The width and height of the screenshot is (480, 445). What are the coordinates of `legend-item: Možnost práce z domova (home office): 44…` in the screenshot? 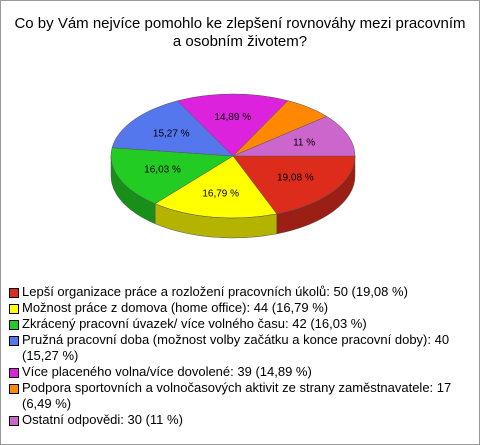 It's located at (240, 308).